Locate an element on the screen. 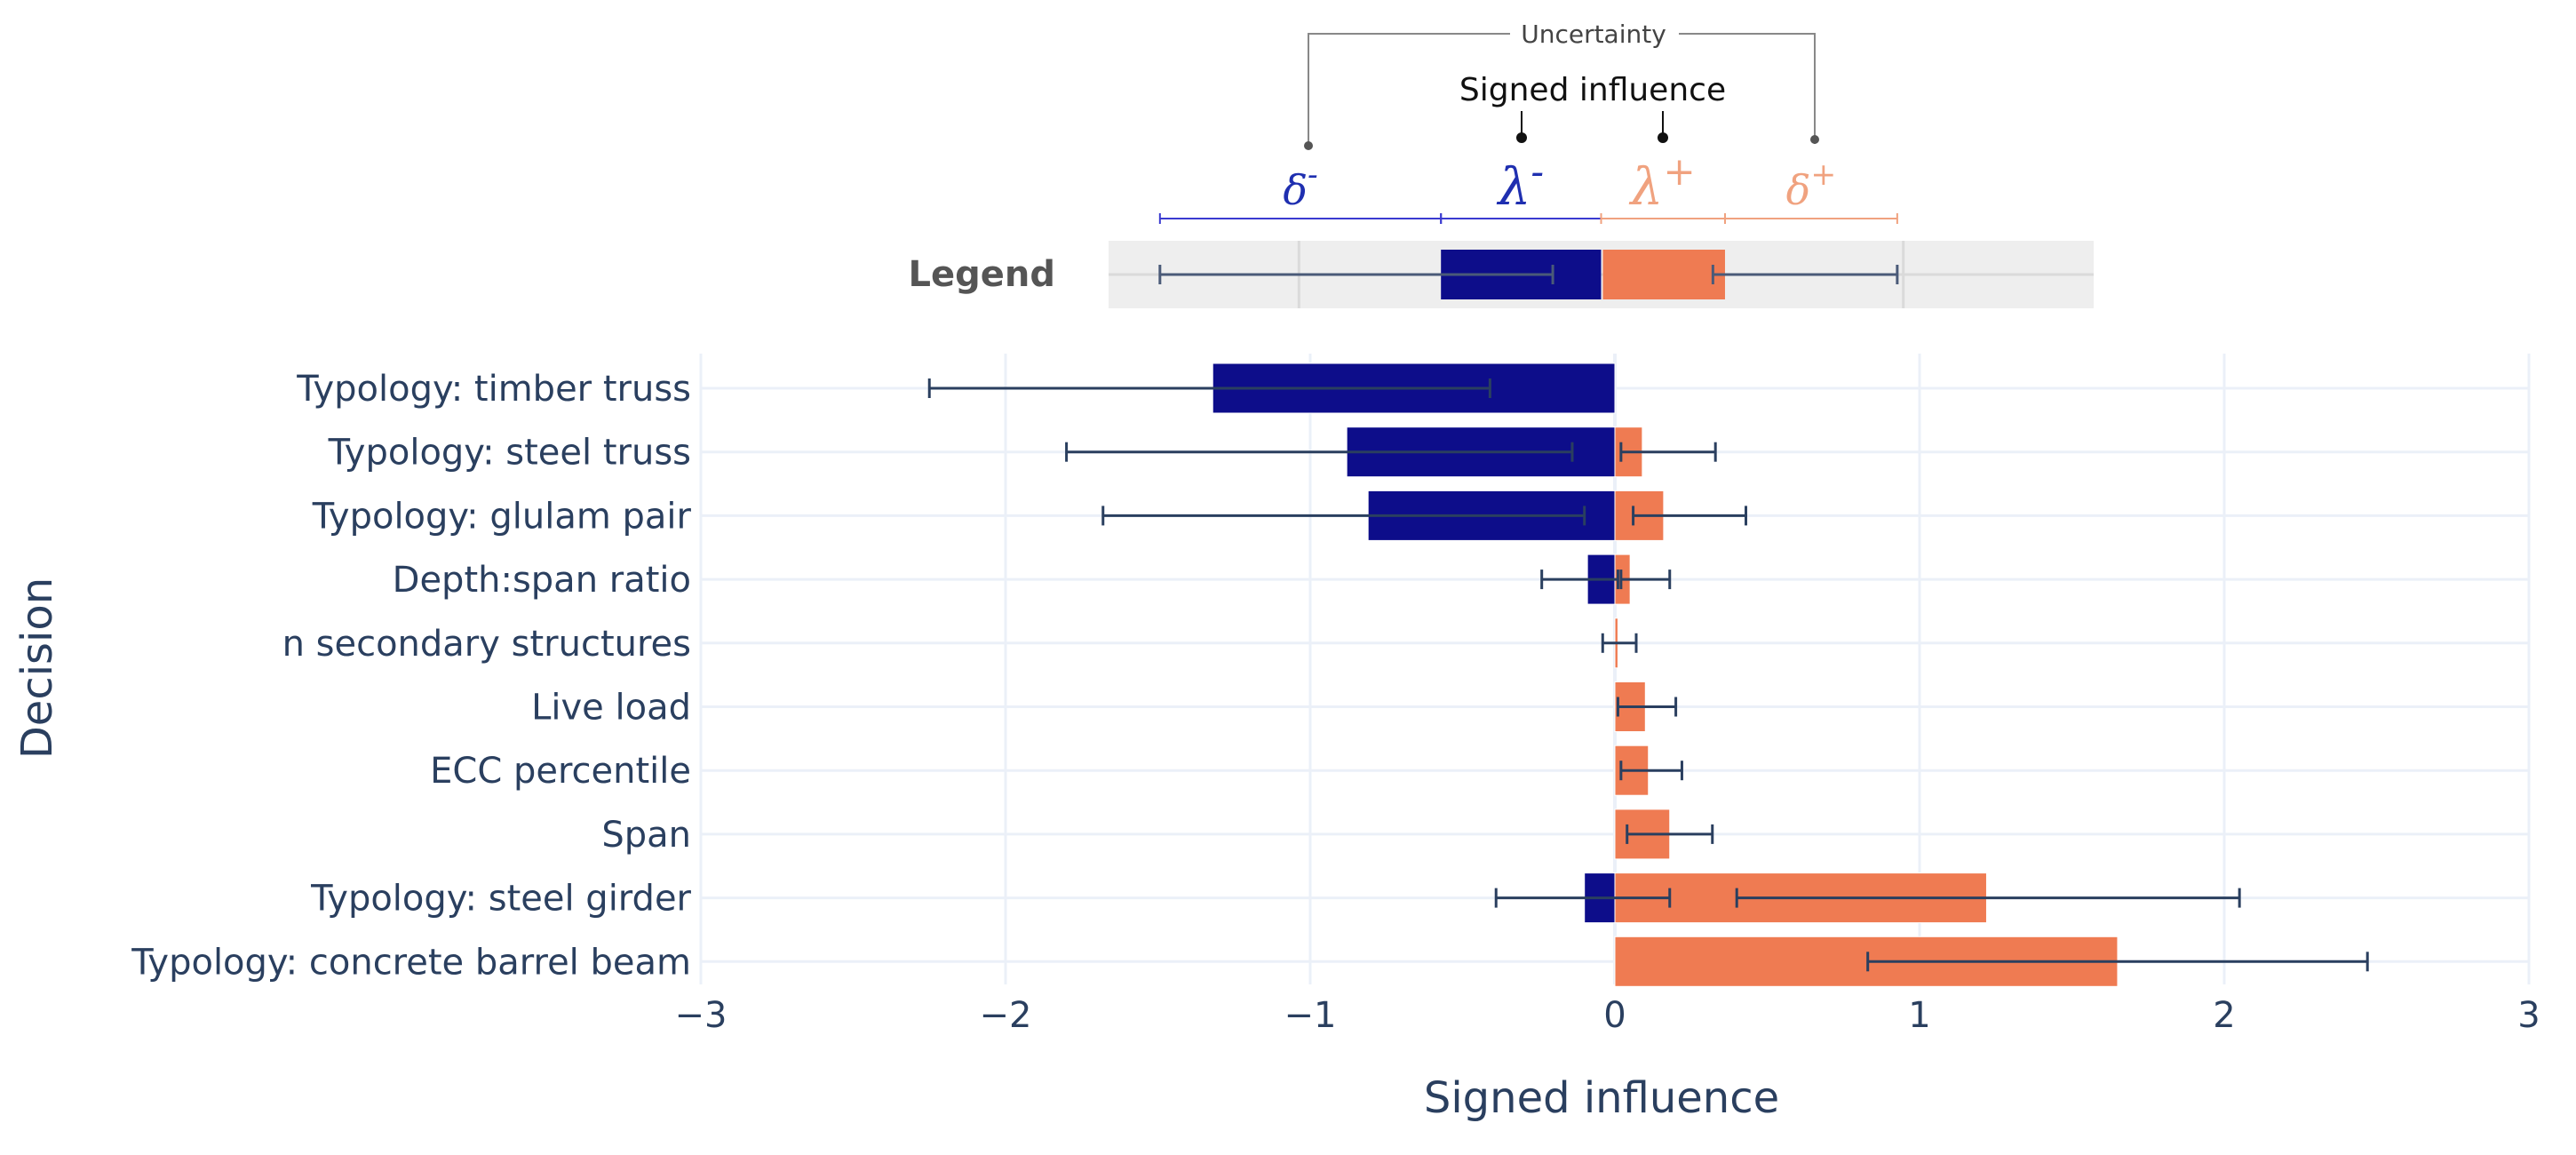  lambda-minus-label: λ- is located at coordinates (1520, 183).